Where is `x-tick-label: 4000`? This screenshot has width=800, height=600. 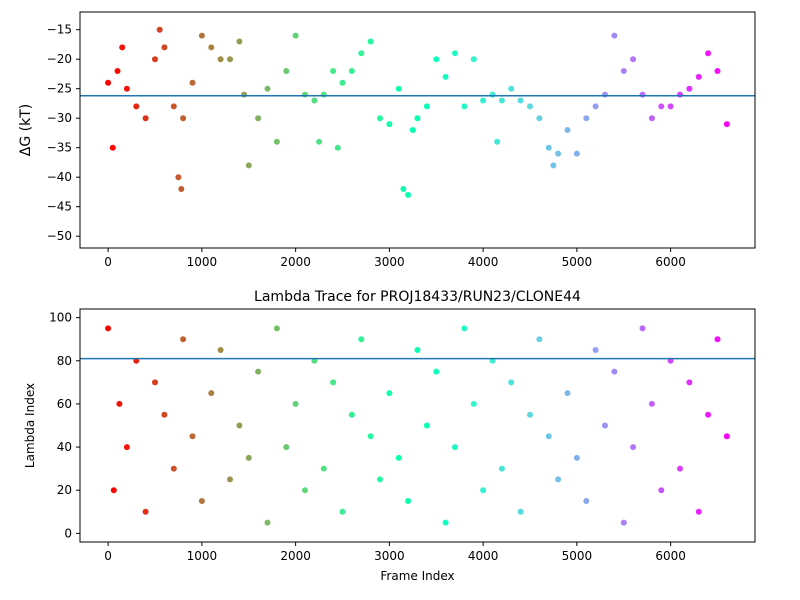
x-tick-label: 4000 is located at coordinates (483, 262).